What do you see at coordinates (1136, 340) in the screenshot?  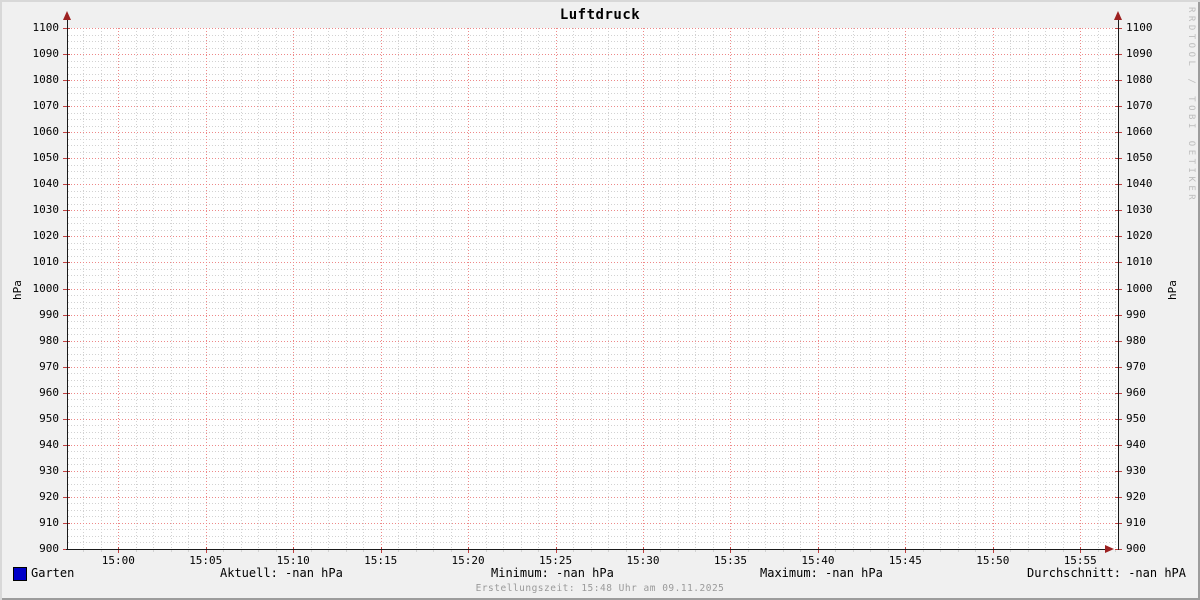 I see `y-tick-label-right: 980` at bounding box center [1136, 340].